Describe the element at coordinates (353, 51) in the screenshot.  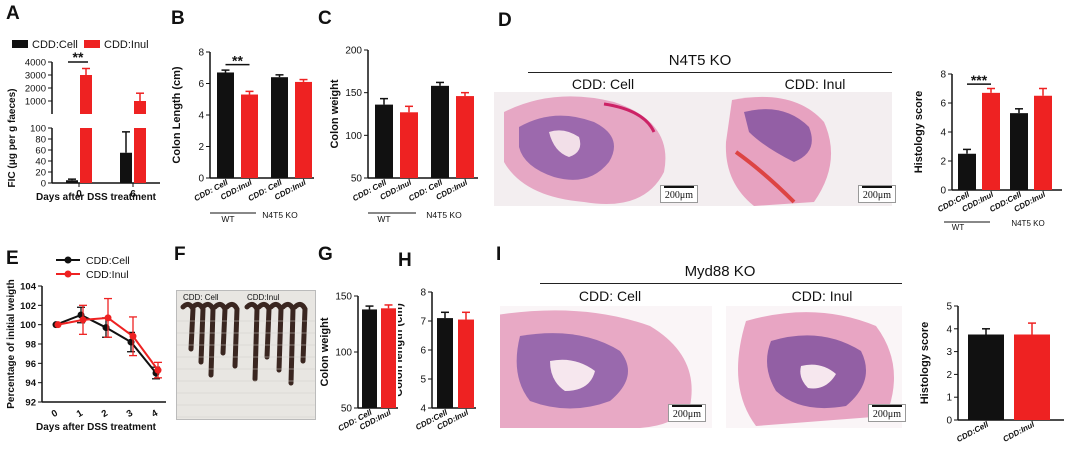
I see `y-tick-label: 200` at that location.